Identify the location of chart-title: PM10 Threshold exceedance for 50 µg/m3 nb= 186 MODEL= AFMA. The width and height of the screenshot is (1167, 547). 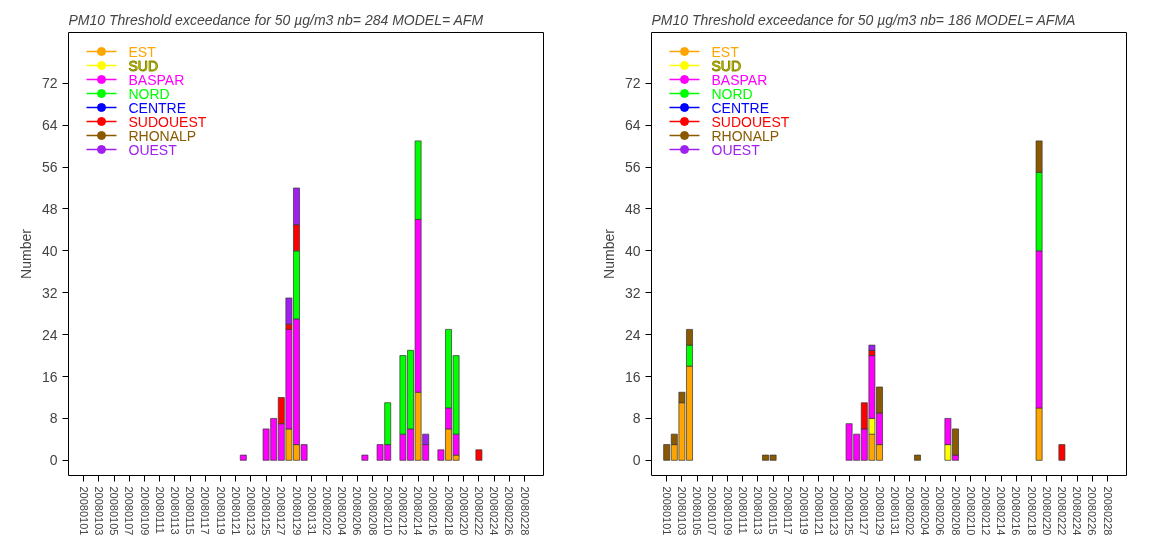
(863, 19).